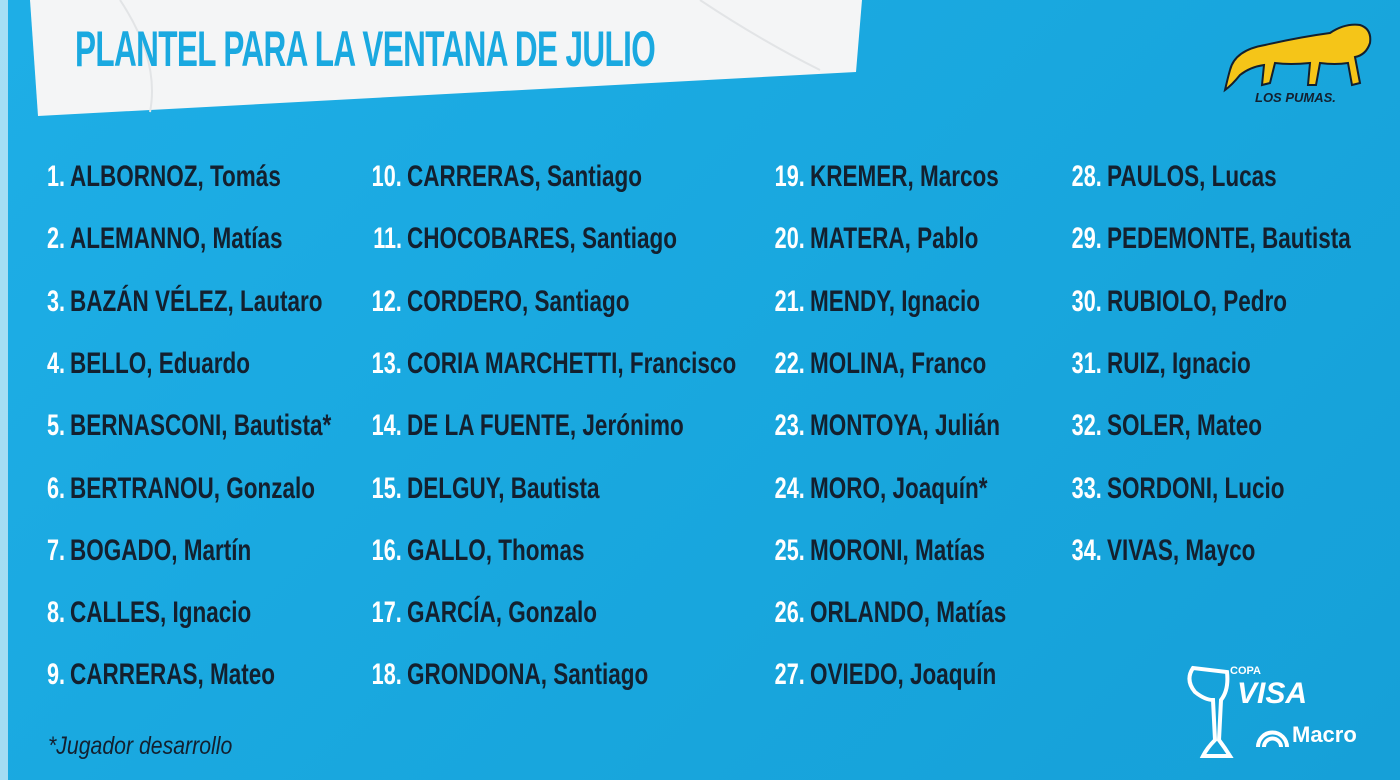 Image resolution: width=1400 pixels, height=780 pixels. Describe the element at coordinates (140, 746) in the screenshot. I see `footnote: *Jugador desarrollo` at that location.